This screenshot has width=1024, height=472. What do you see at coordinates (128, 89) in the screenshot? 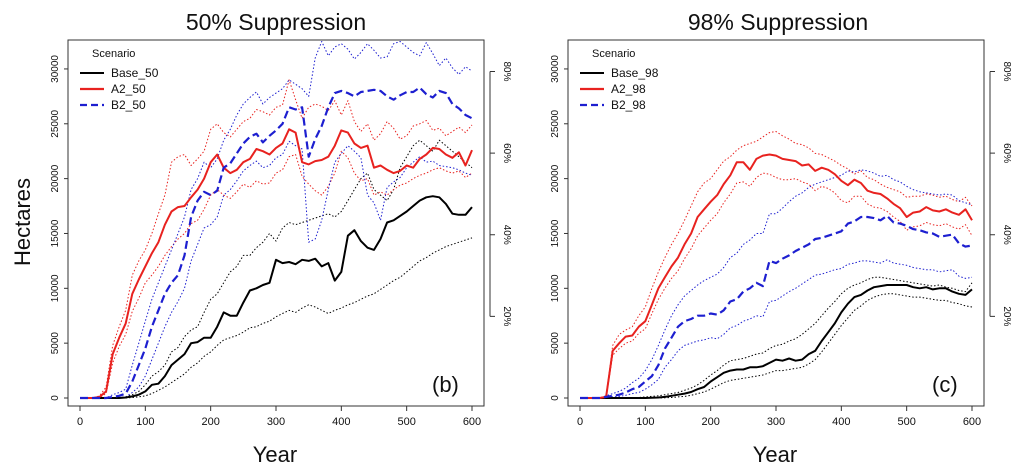
I see `legend-entry-a2: A2_50` at bounding box center [128, 89].